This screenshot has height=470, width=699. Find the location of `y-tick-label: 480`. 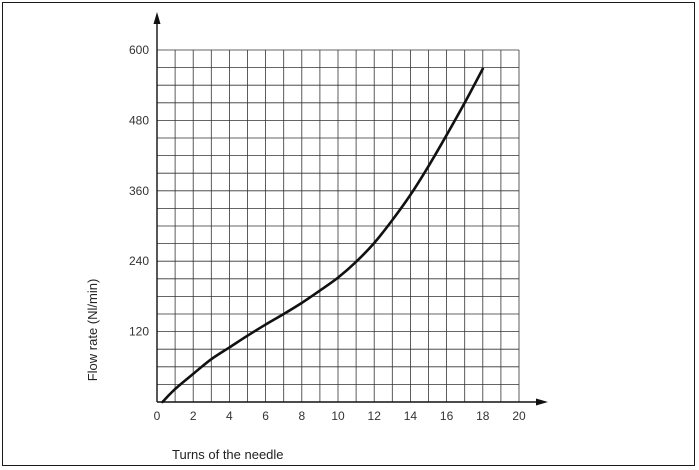

y-tick-label: 480 is located at coordinates (139, 120).